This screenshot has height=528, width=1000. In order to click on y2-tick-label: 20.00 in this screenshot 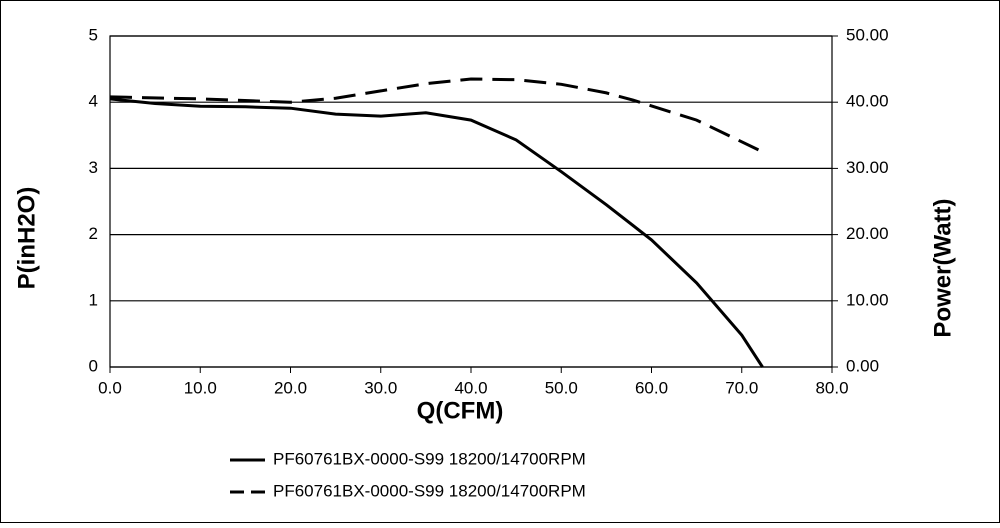, I will do `click(867, 233)`.